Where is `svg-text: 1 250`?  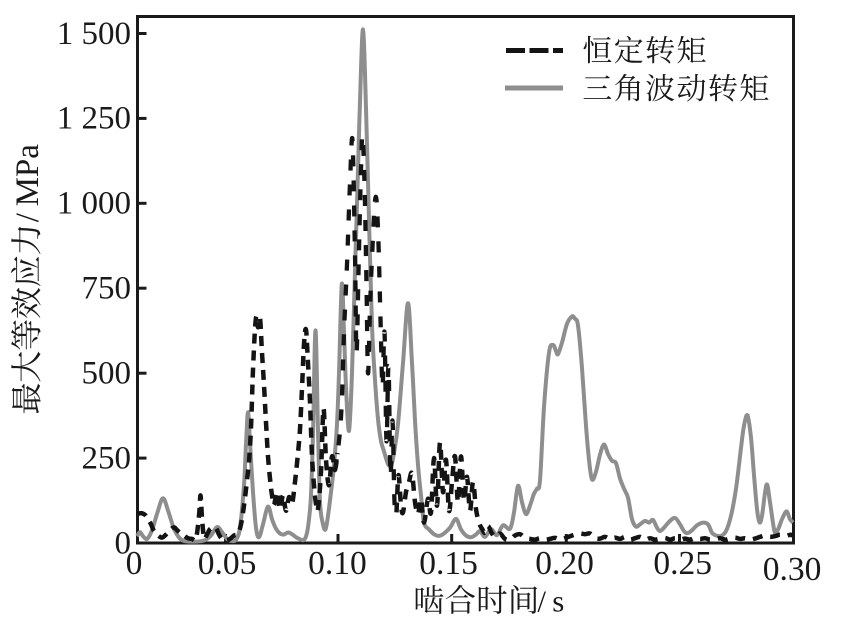 svg-text: 1 250 is located at coordinates (94, 119).